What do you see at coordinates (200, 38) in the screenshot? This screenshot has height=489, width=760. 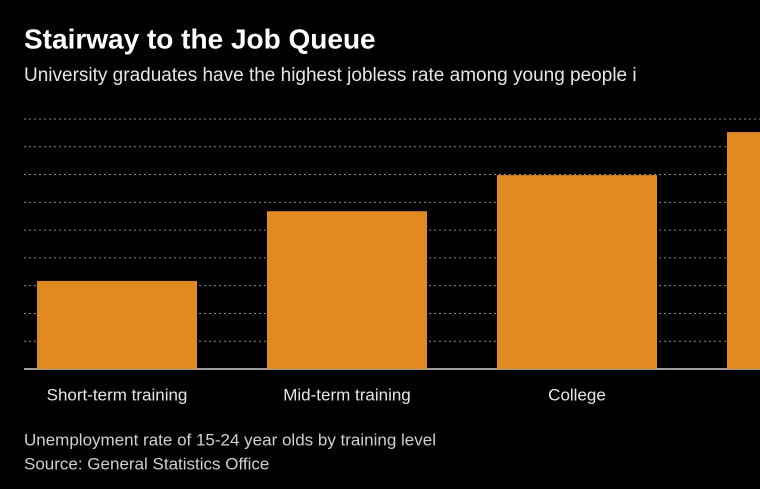 I see `chart-title: Stairway to the Job Queue` at bounding box center [200, 38].